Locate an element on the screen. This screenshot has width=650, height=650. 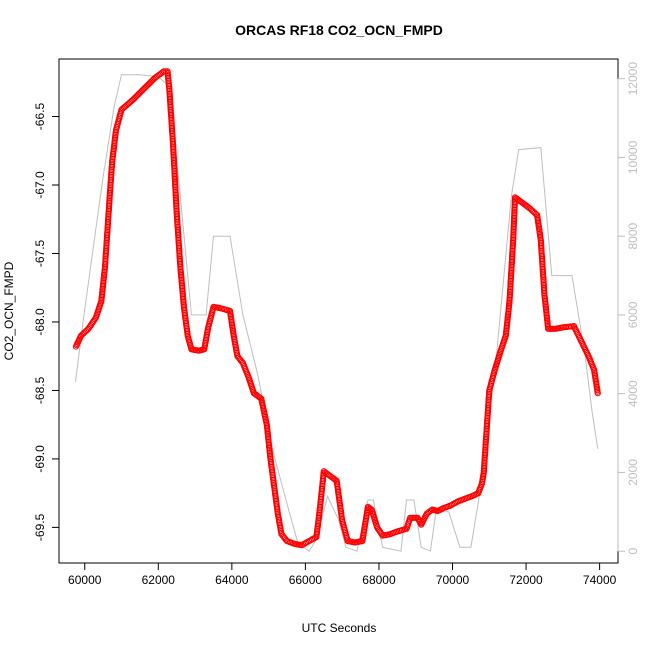
y2-tick-label: 0 is located at coordinates (633, 551).